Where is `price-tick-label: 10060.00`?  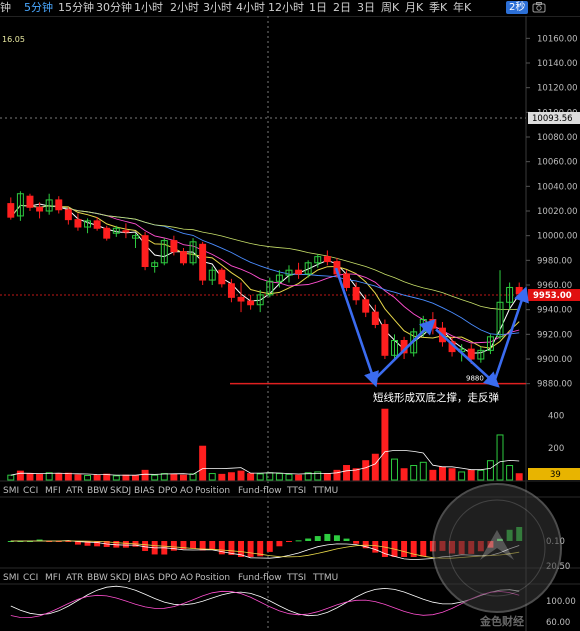 price-tick-label: 10060.00 is located at coordinates (557, 163).